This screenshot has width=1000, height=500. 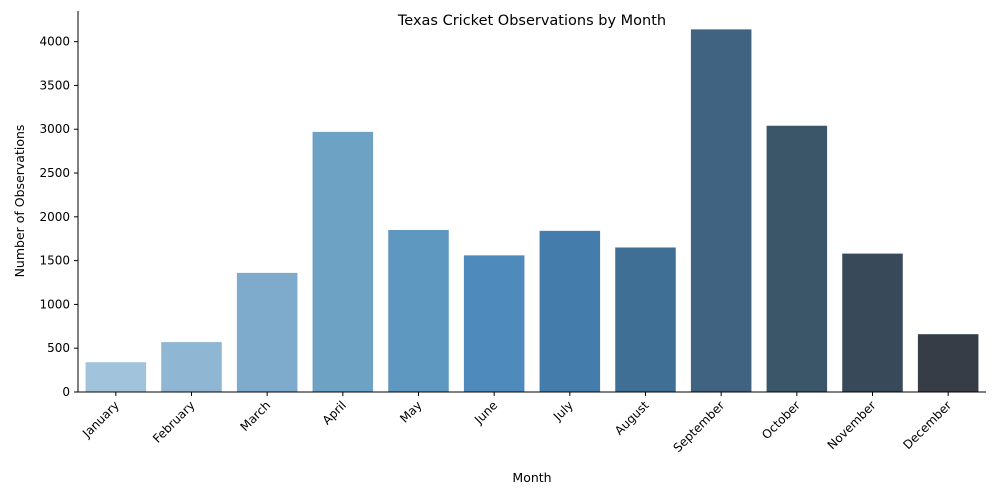 I want to click on bar-august, so click(x=645, y=319).